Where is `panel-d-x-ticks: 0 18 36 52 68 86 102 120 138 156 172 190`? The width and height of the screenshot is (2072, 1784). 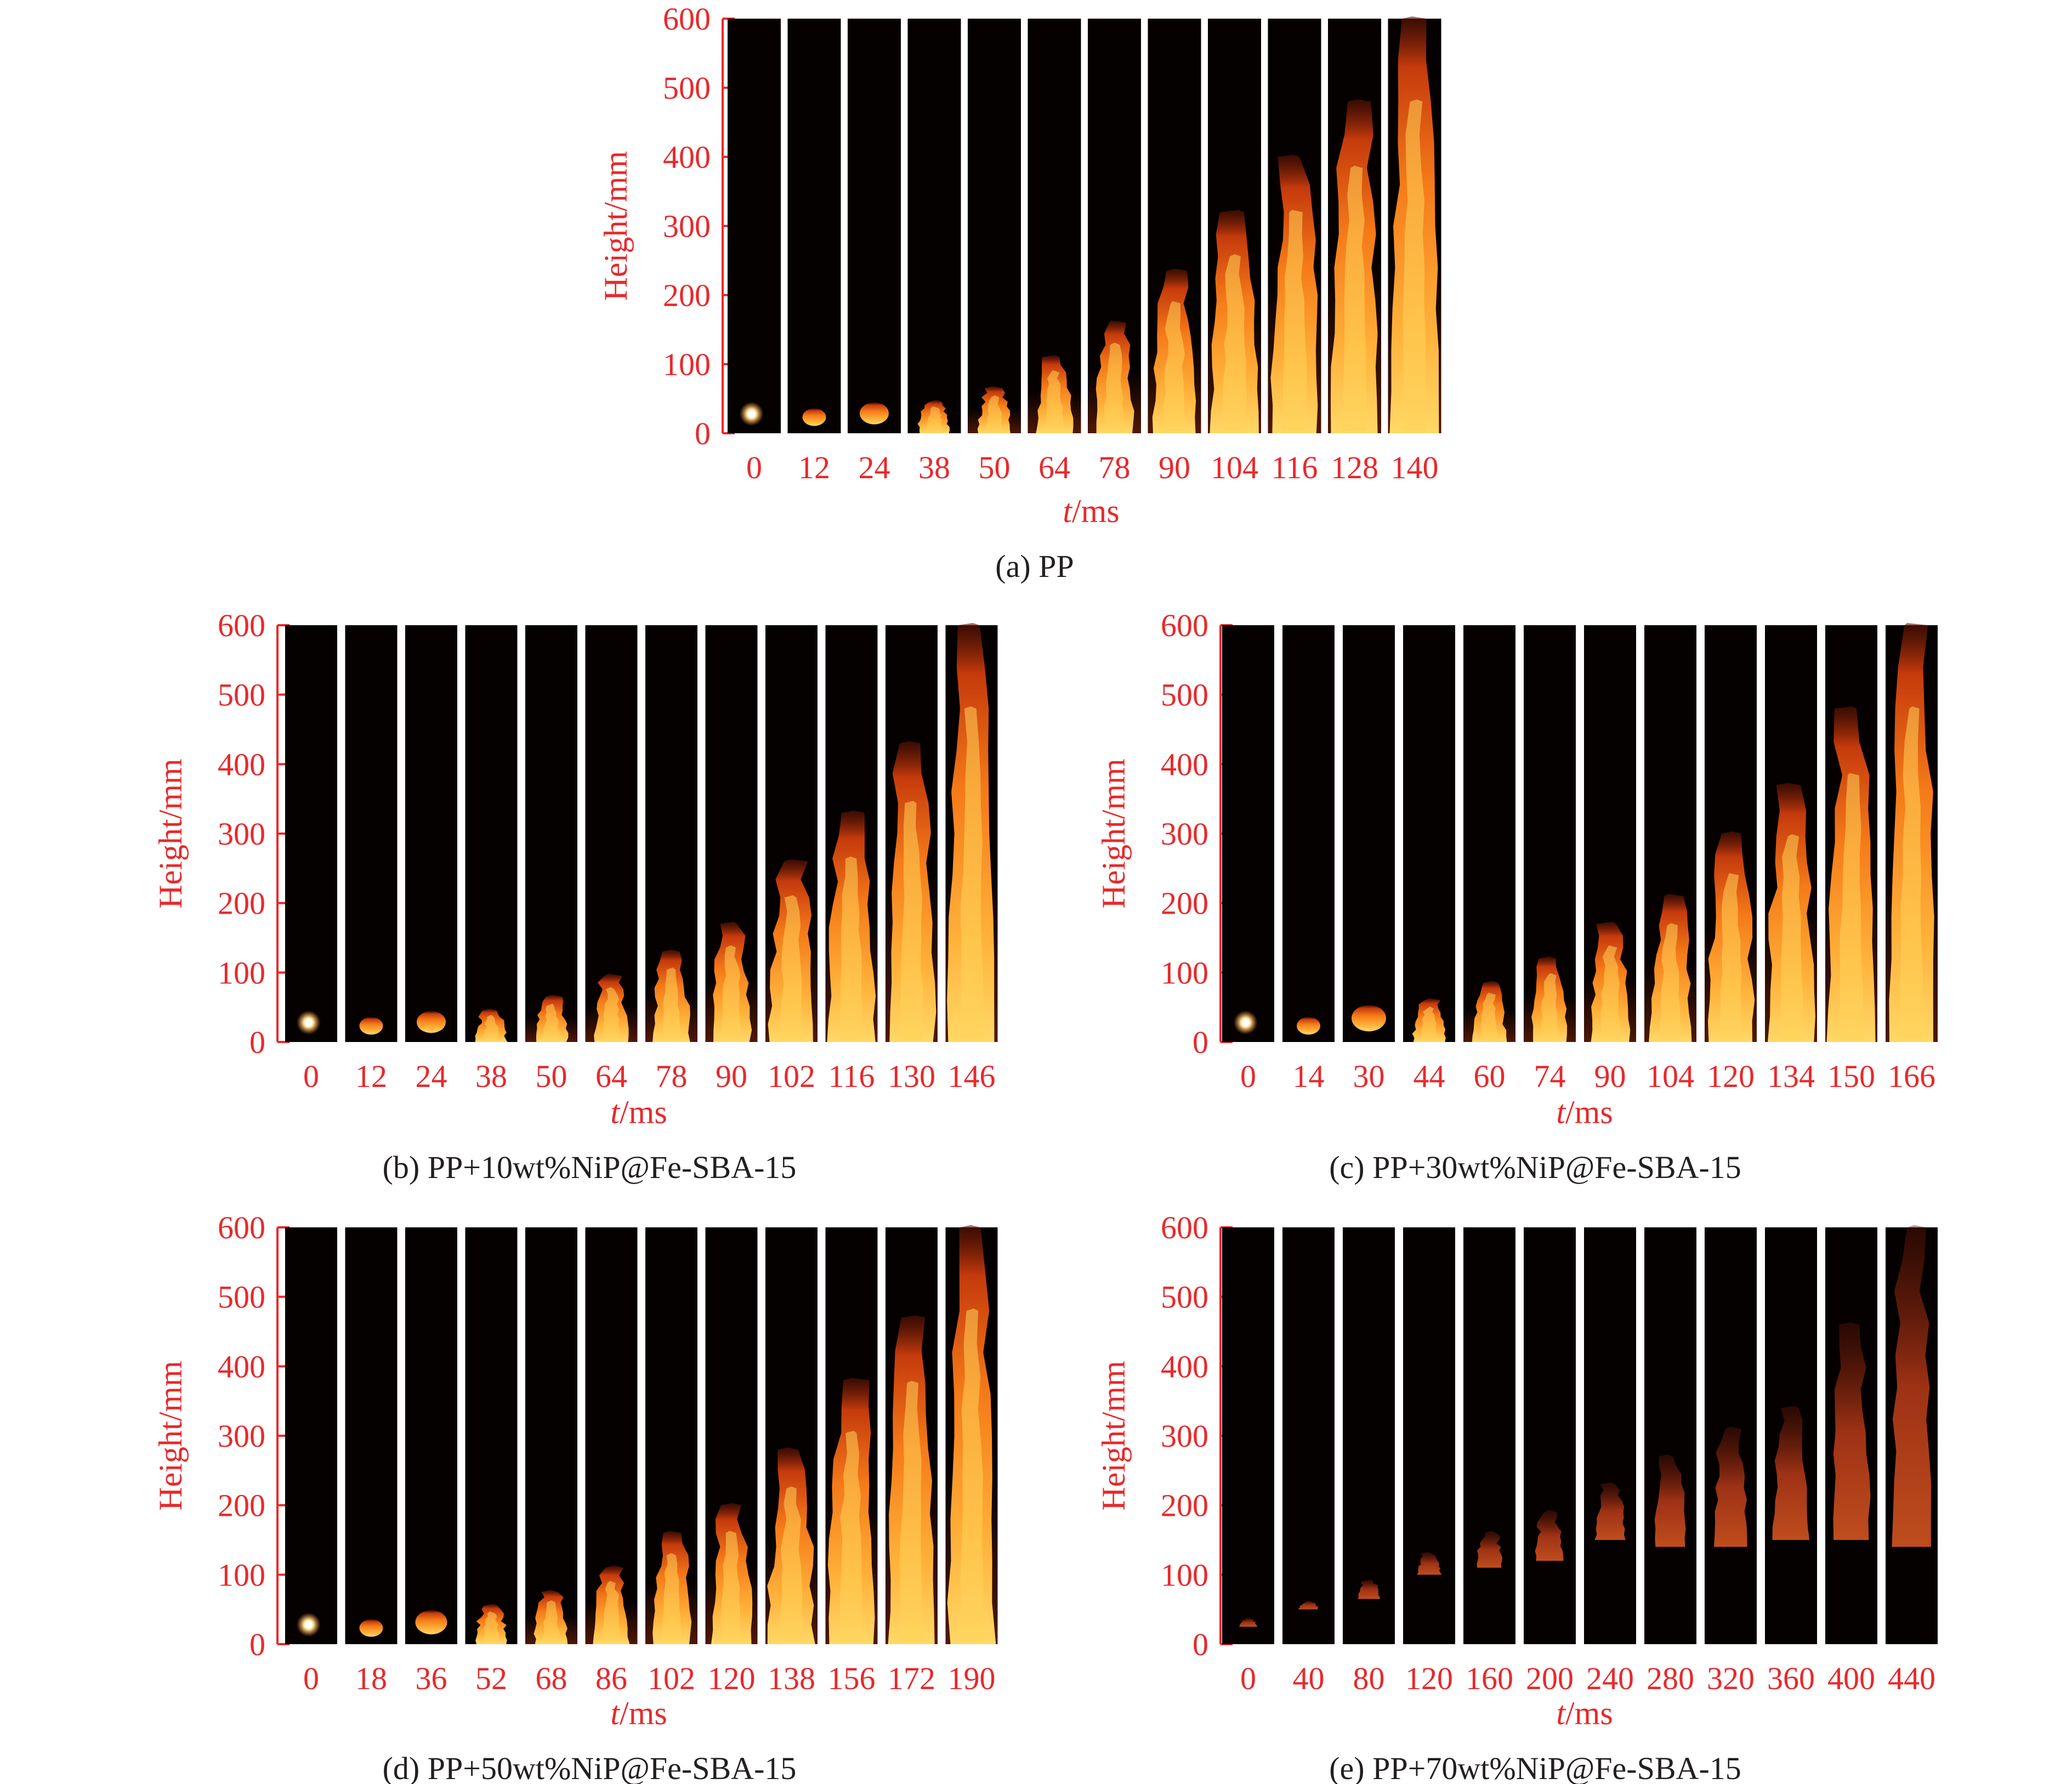
panel-d-x-ticks: 0 18 36 52 68 86 102 120 138 156 172 190 is located at coordinates (649, 1679).